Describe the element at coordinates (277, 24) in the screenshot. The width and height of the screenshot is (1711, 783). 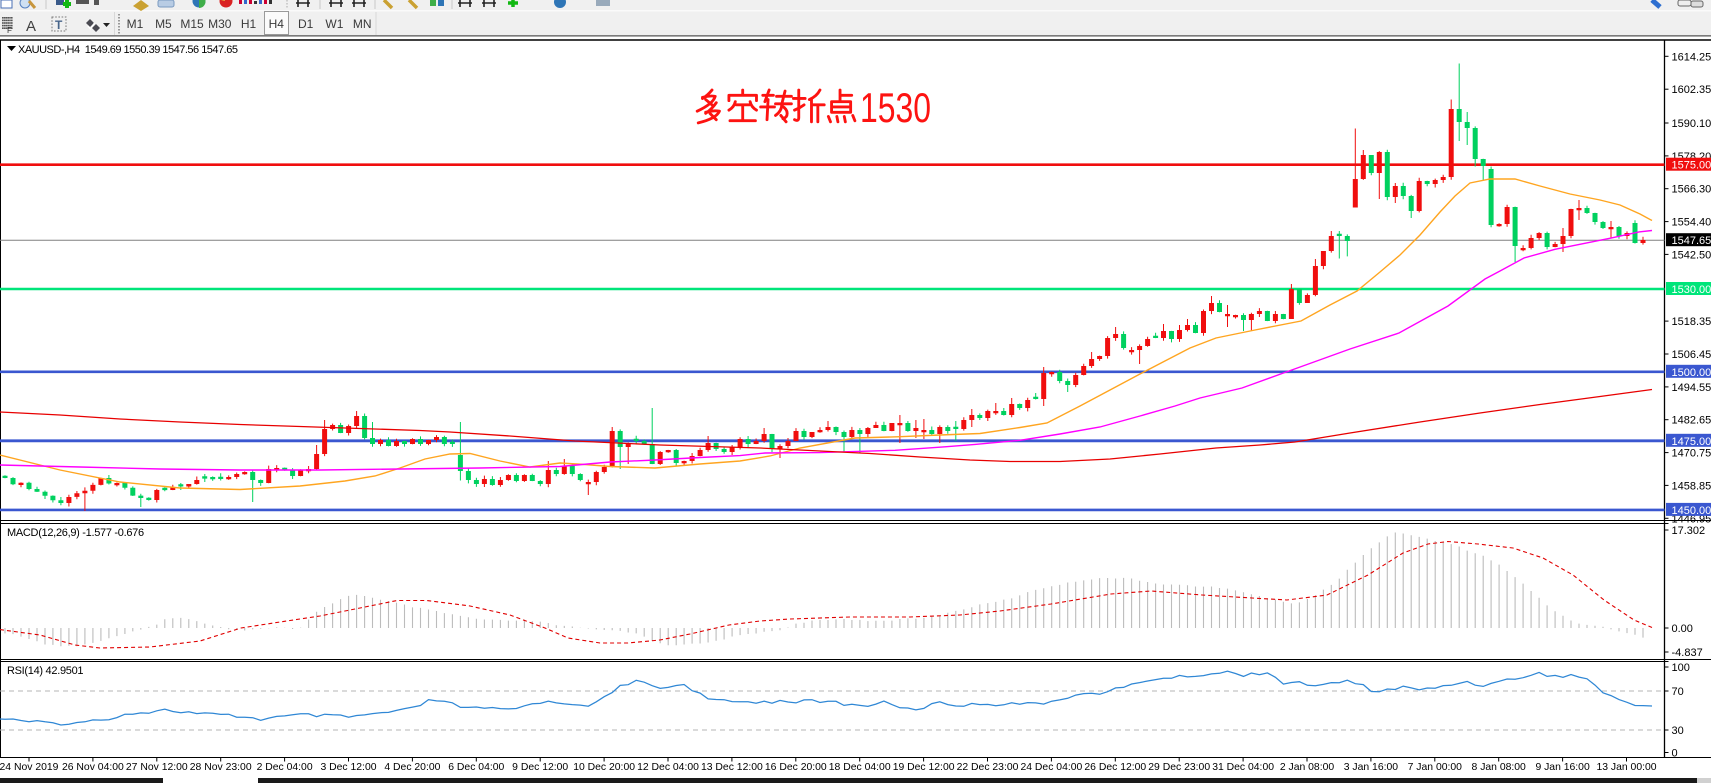
I see `svg-text: H4` at that location.